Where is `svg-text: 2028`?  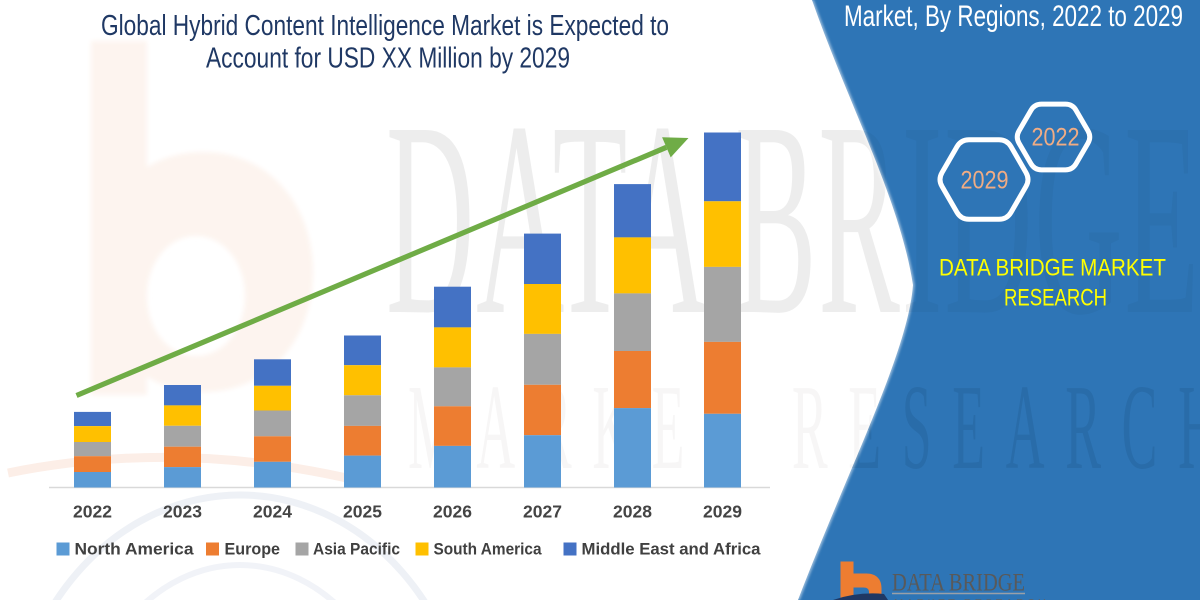 svg-text: 2028 is located at coordinates (632, 512).